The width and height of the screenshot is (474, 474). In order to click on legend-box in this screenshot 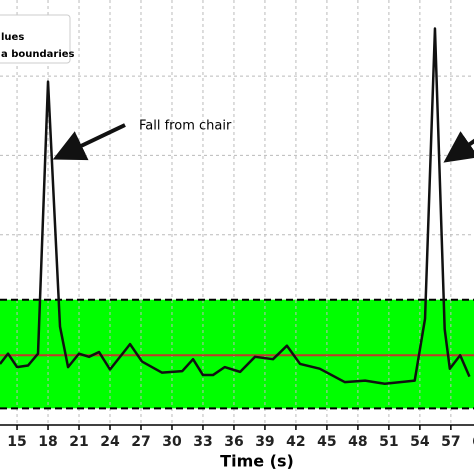, I will do `click(35, 39)`.